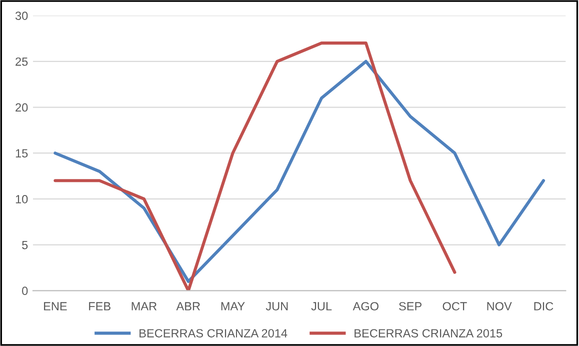 This screenshot has width=579, height=346. I want to click on legend-label: BECERRAS CRIANZA 2014, so click(214, 333).